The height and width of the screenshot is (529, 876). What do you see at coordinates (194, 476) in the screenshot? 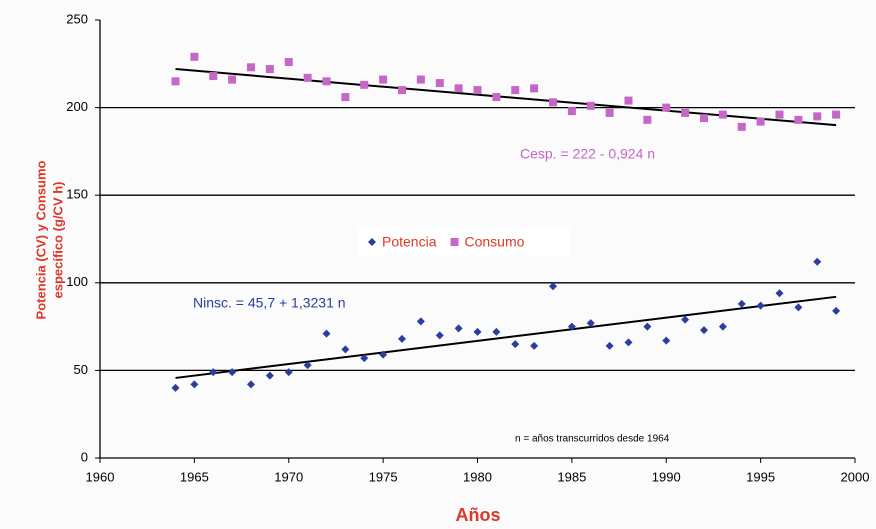
I see `x-tick-label: 1965` at bounding box center [194, 476].